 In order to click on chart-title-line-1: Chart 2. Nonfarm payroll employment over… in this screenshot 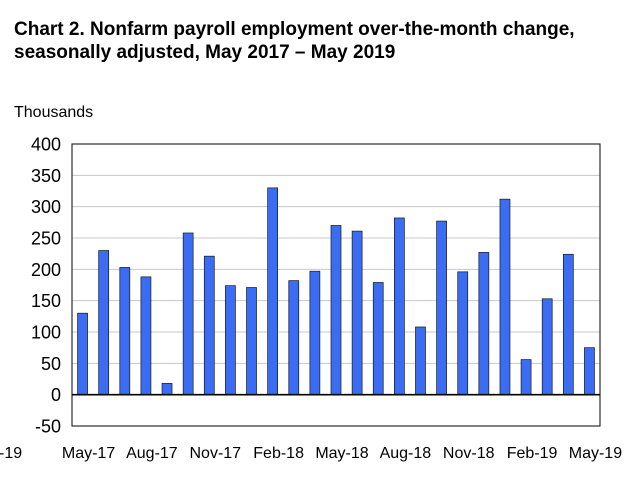, I will do `click(294, 29)`.